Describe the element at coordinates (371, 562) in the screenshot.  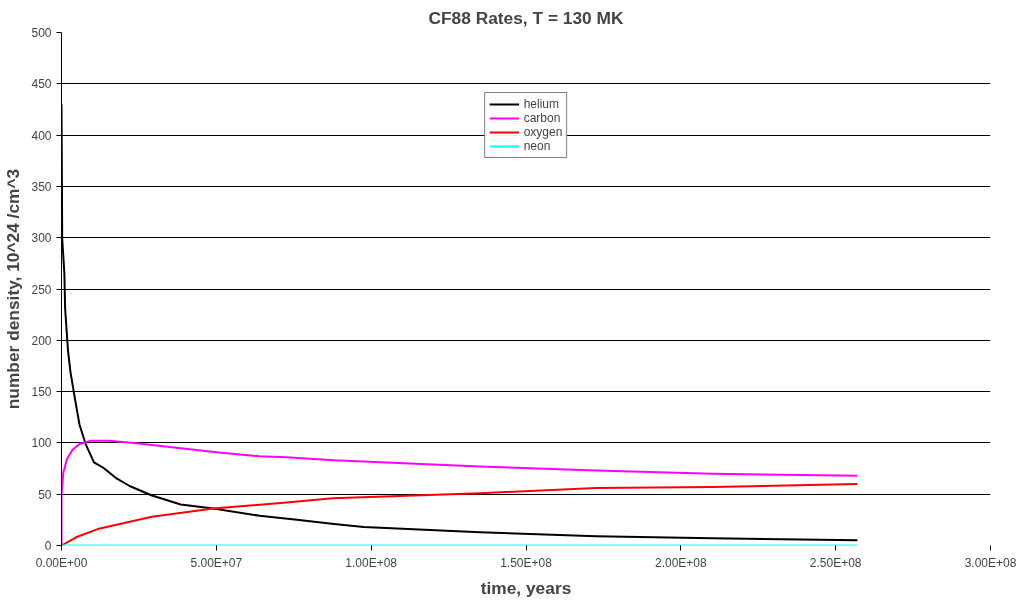
I see `x-tick-label: 1.00E+08` at that location.